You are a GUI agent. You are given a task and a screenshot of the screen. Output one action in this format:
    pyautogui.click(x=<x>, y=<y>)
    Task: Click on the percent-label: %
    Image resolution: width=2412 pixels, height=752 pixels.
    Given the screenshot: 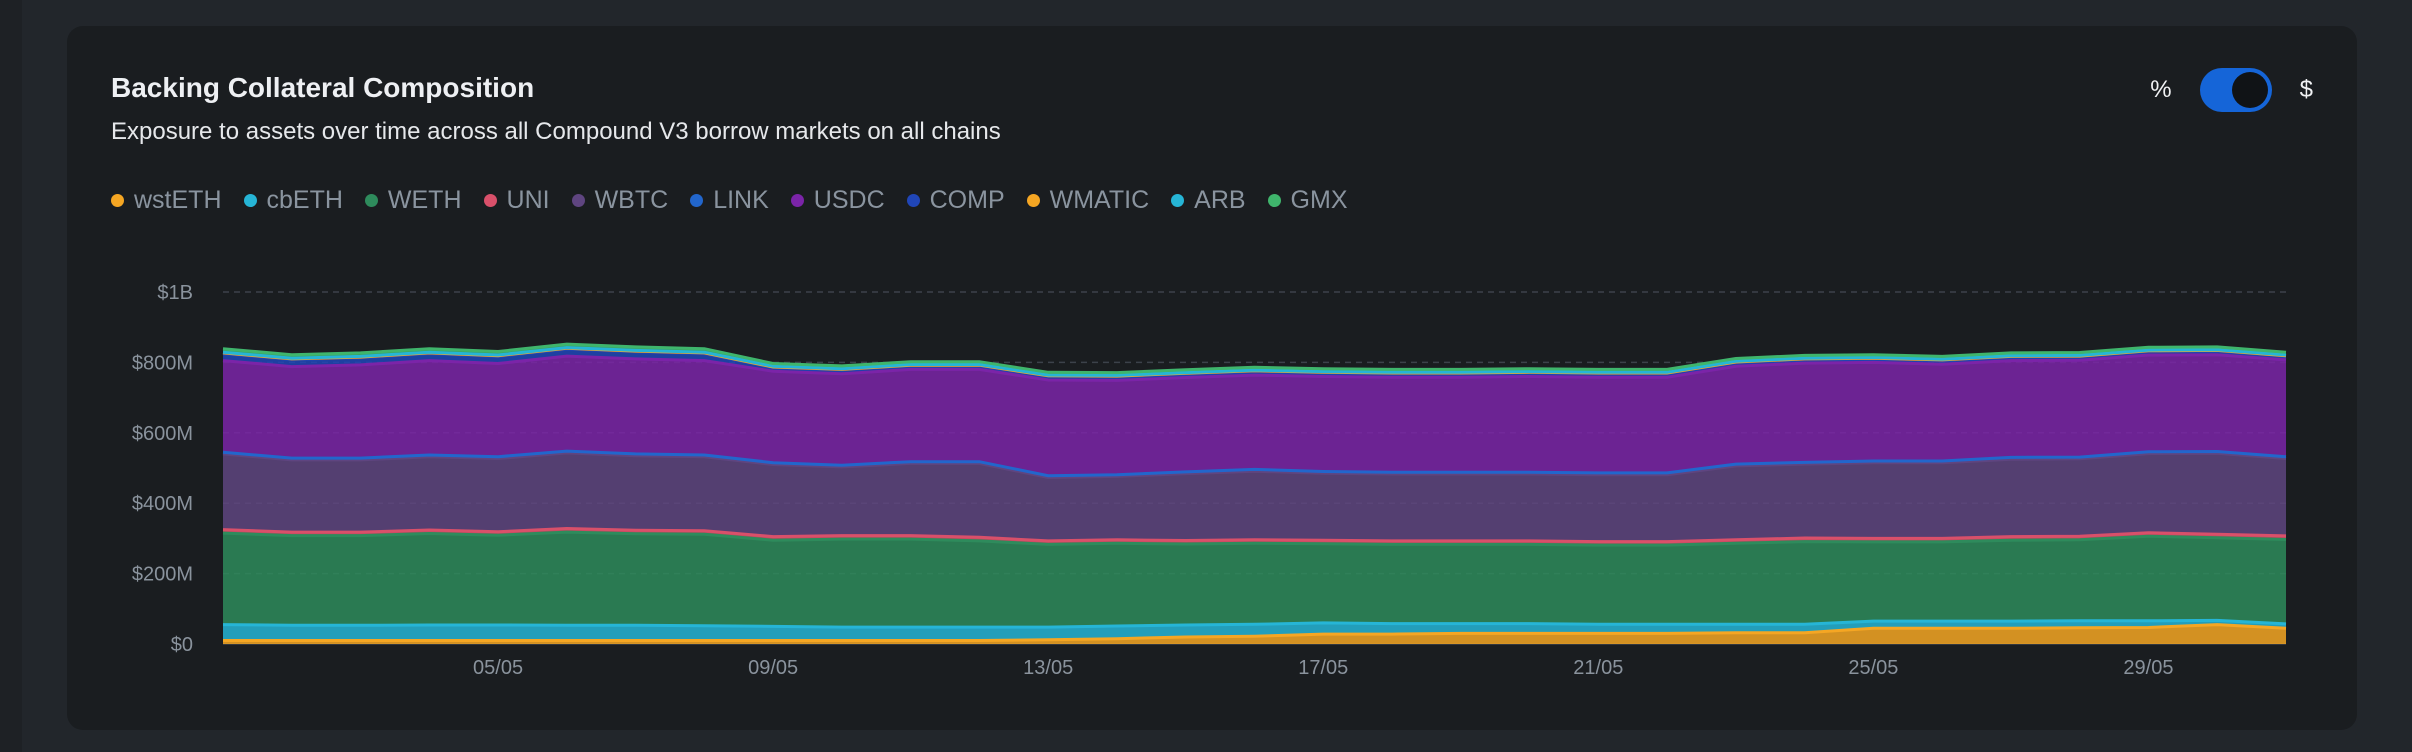 What is the action you would take?
    pyautogui.click(x=2161, y=89)
    